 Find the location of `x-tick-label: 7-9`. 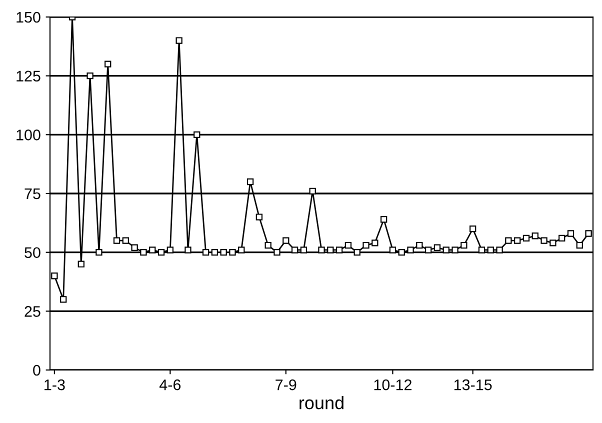

x-tick-label: 7-9 is located at coordinates (286, 384).